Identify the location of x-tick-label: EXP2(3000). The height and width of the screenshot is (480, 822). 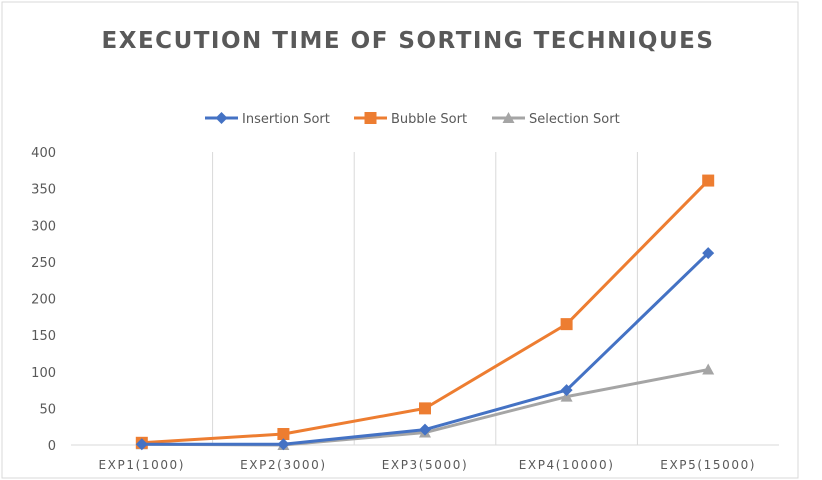
(283, 465).